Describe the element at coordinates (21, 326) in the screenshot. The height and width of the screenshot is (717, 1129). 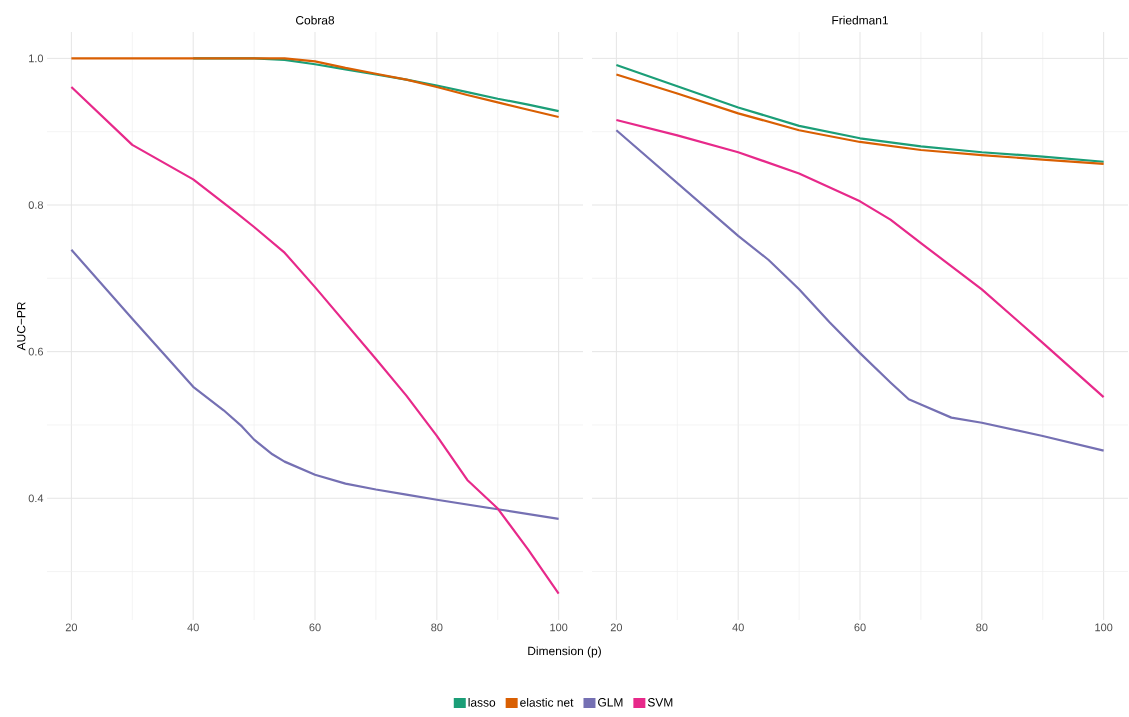
I see `y-axis-title: AUC−PR` at that location.